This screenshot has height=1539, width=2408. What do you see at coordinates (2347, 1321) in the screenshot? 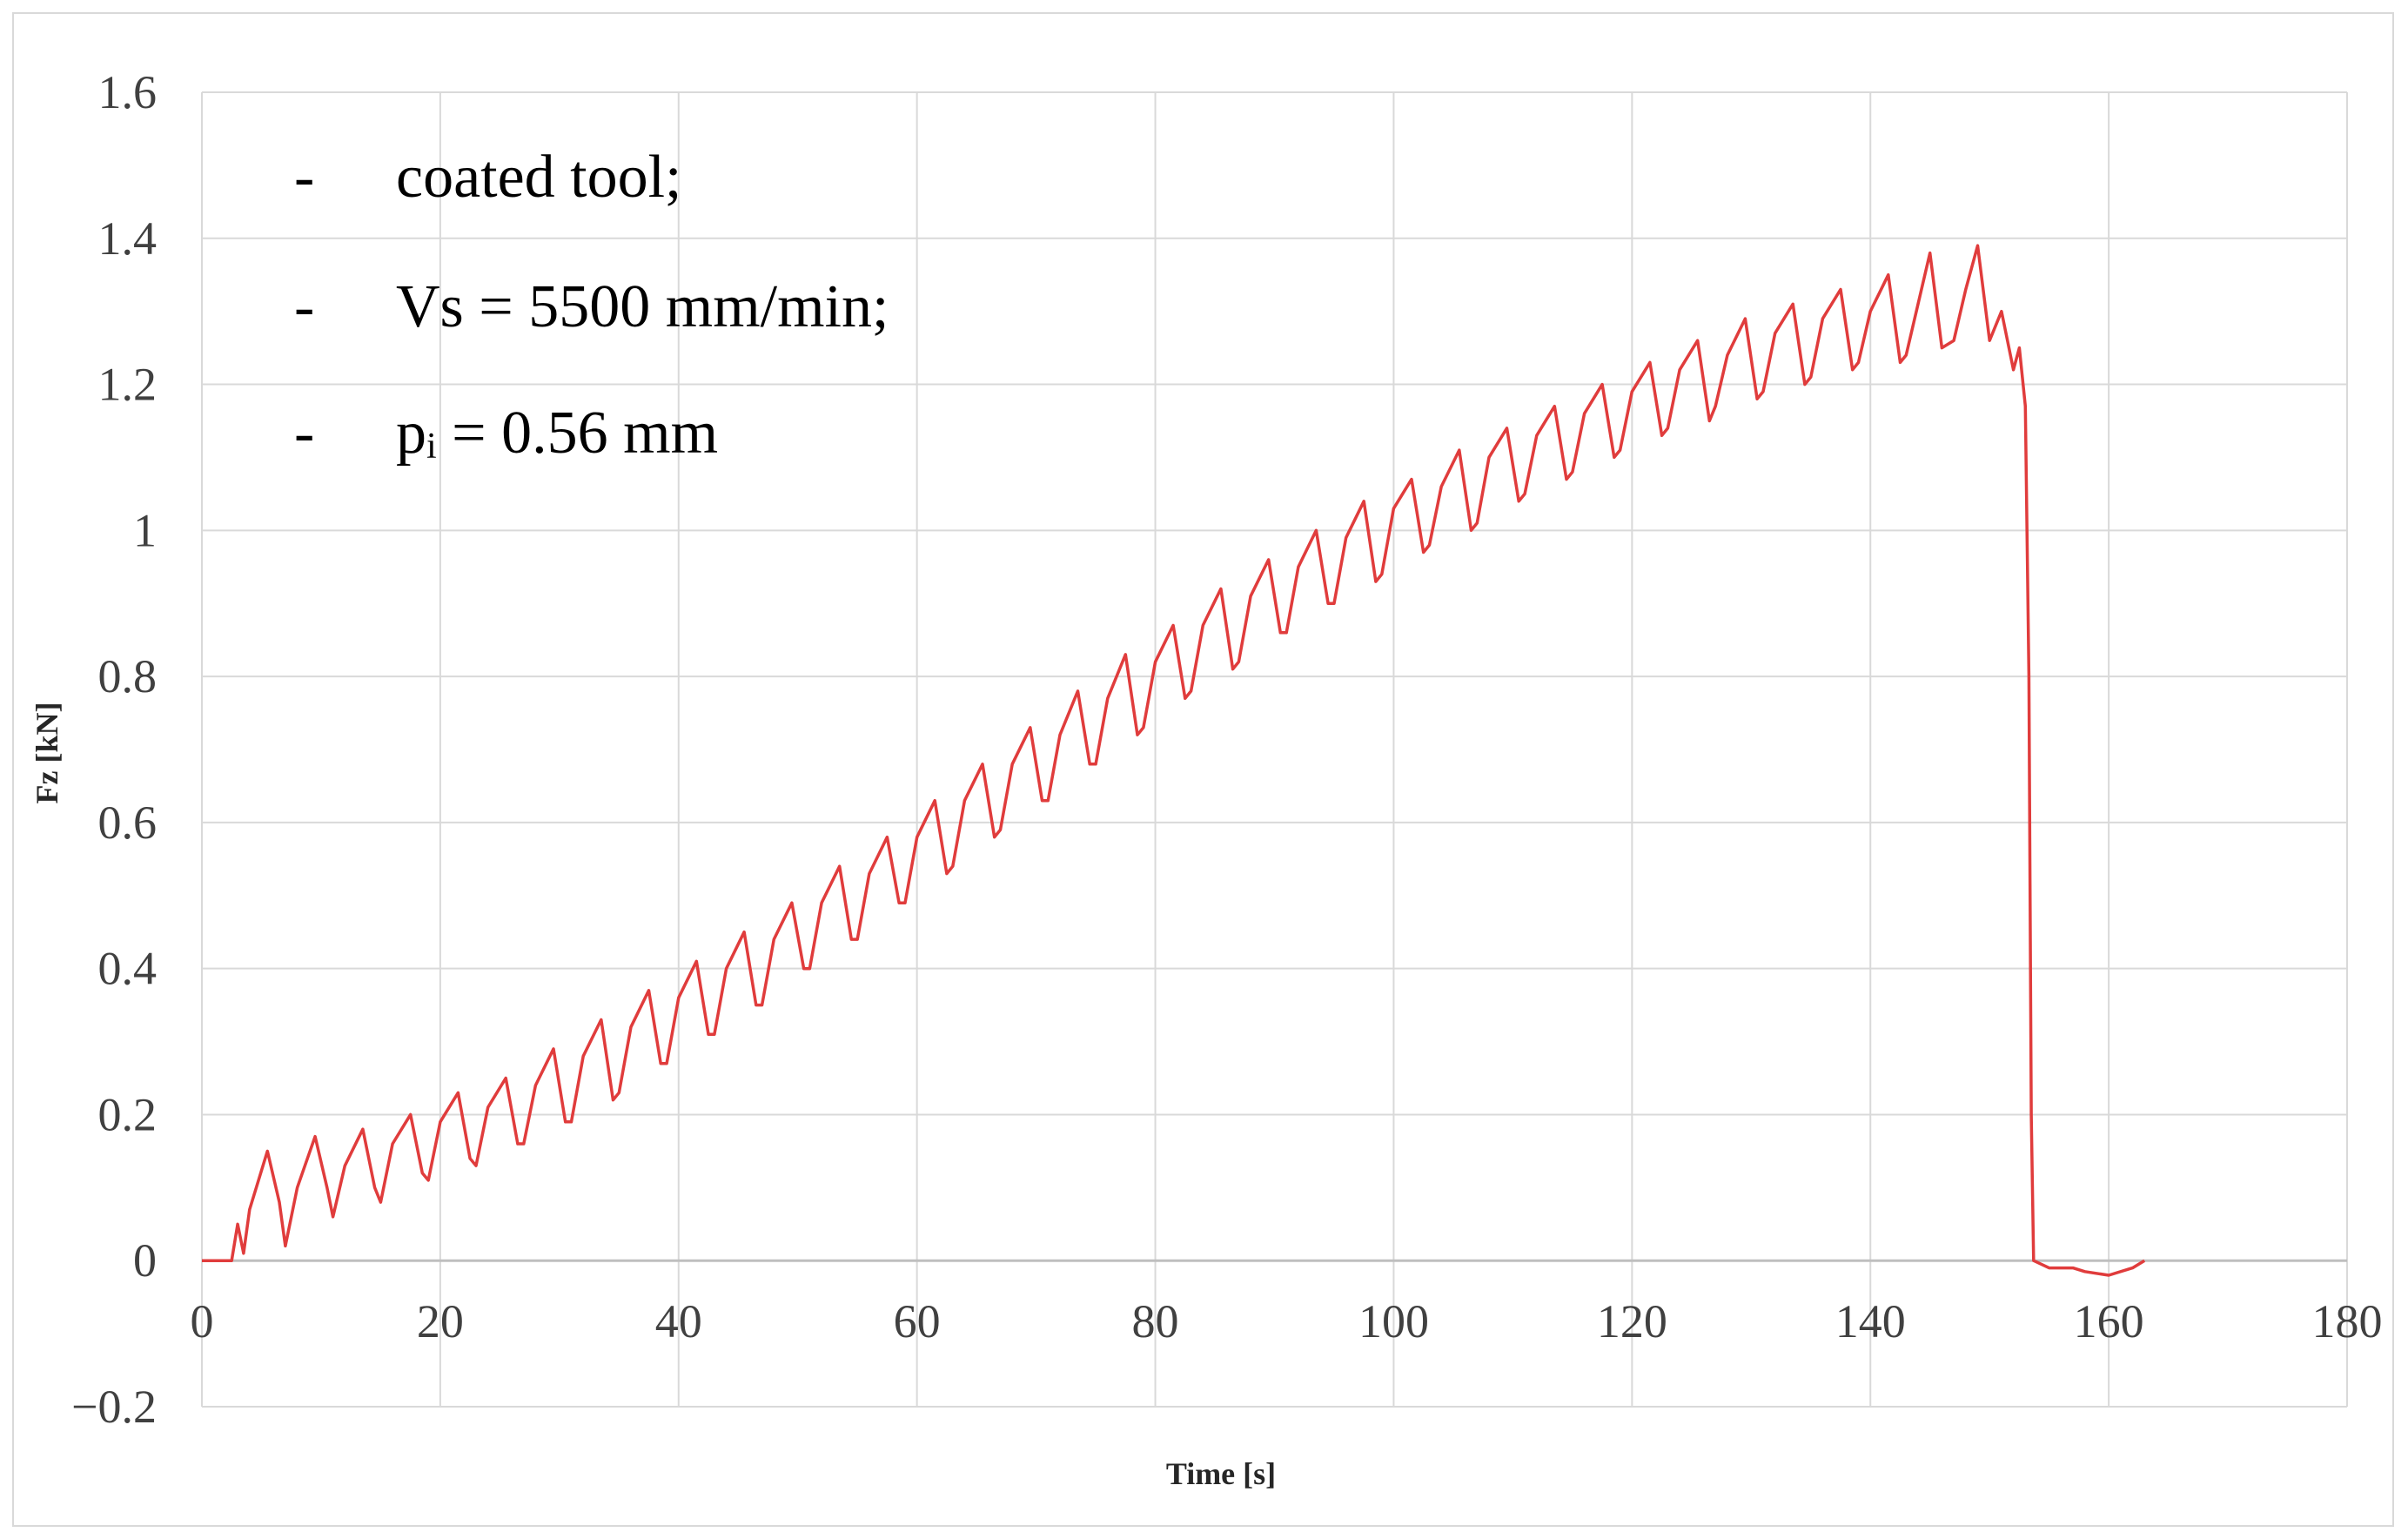
I see `x-tick-label: 180` at bounding box center [2347, 1321].